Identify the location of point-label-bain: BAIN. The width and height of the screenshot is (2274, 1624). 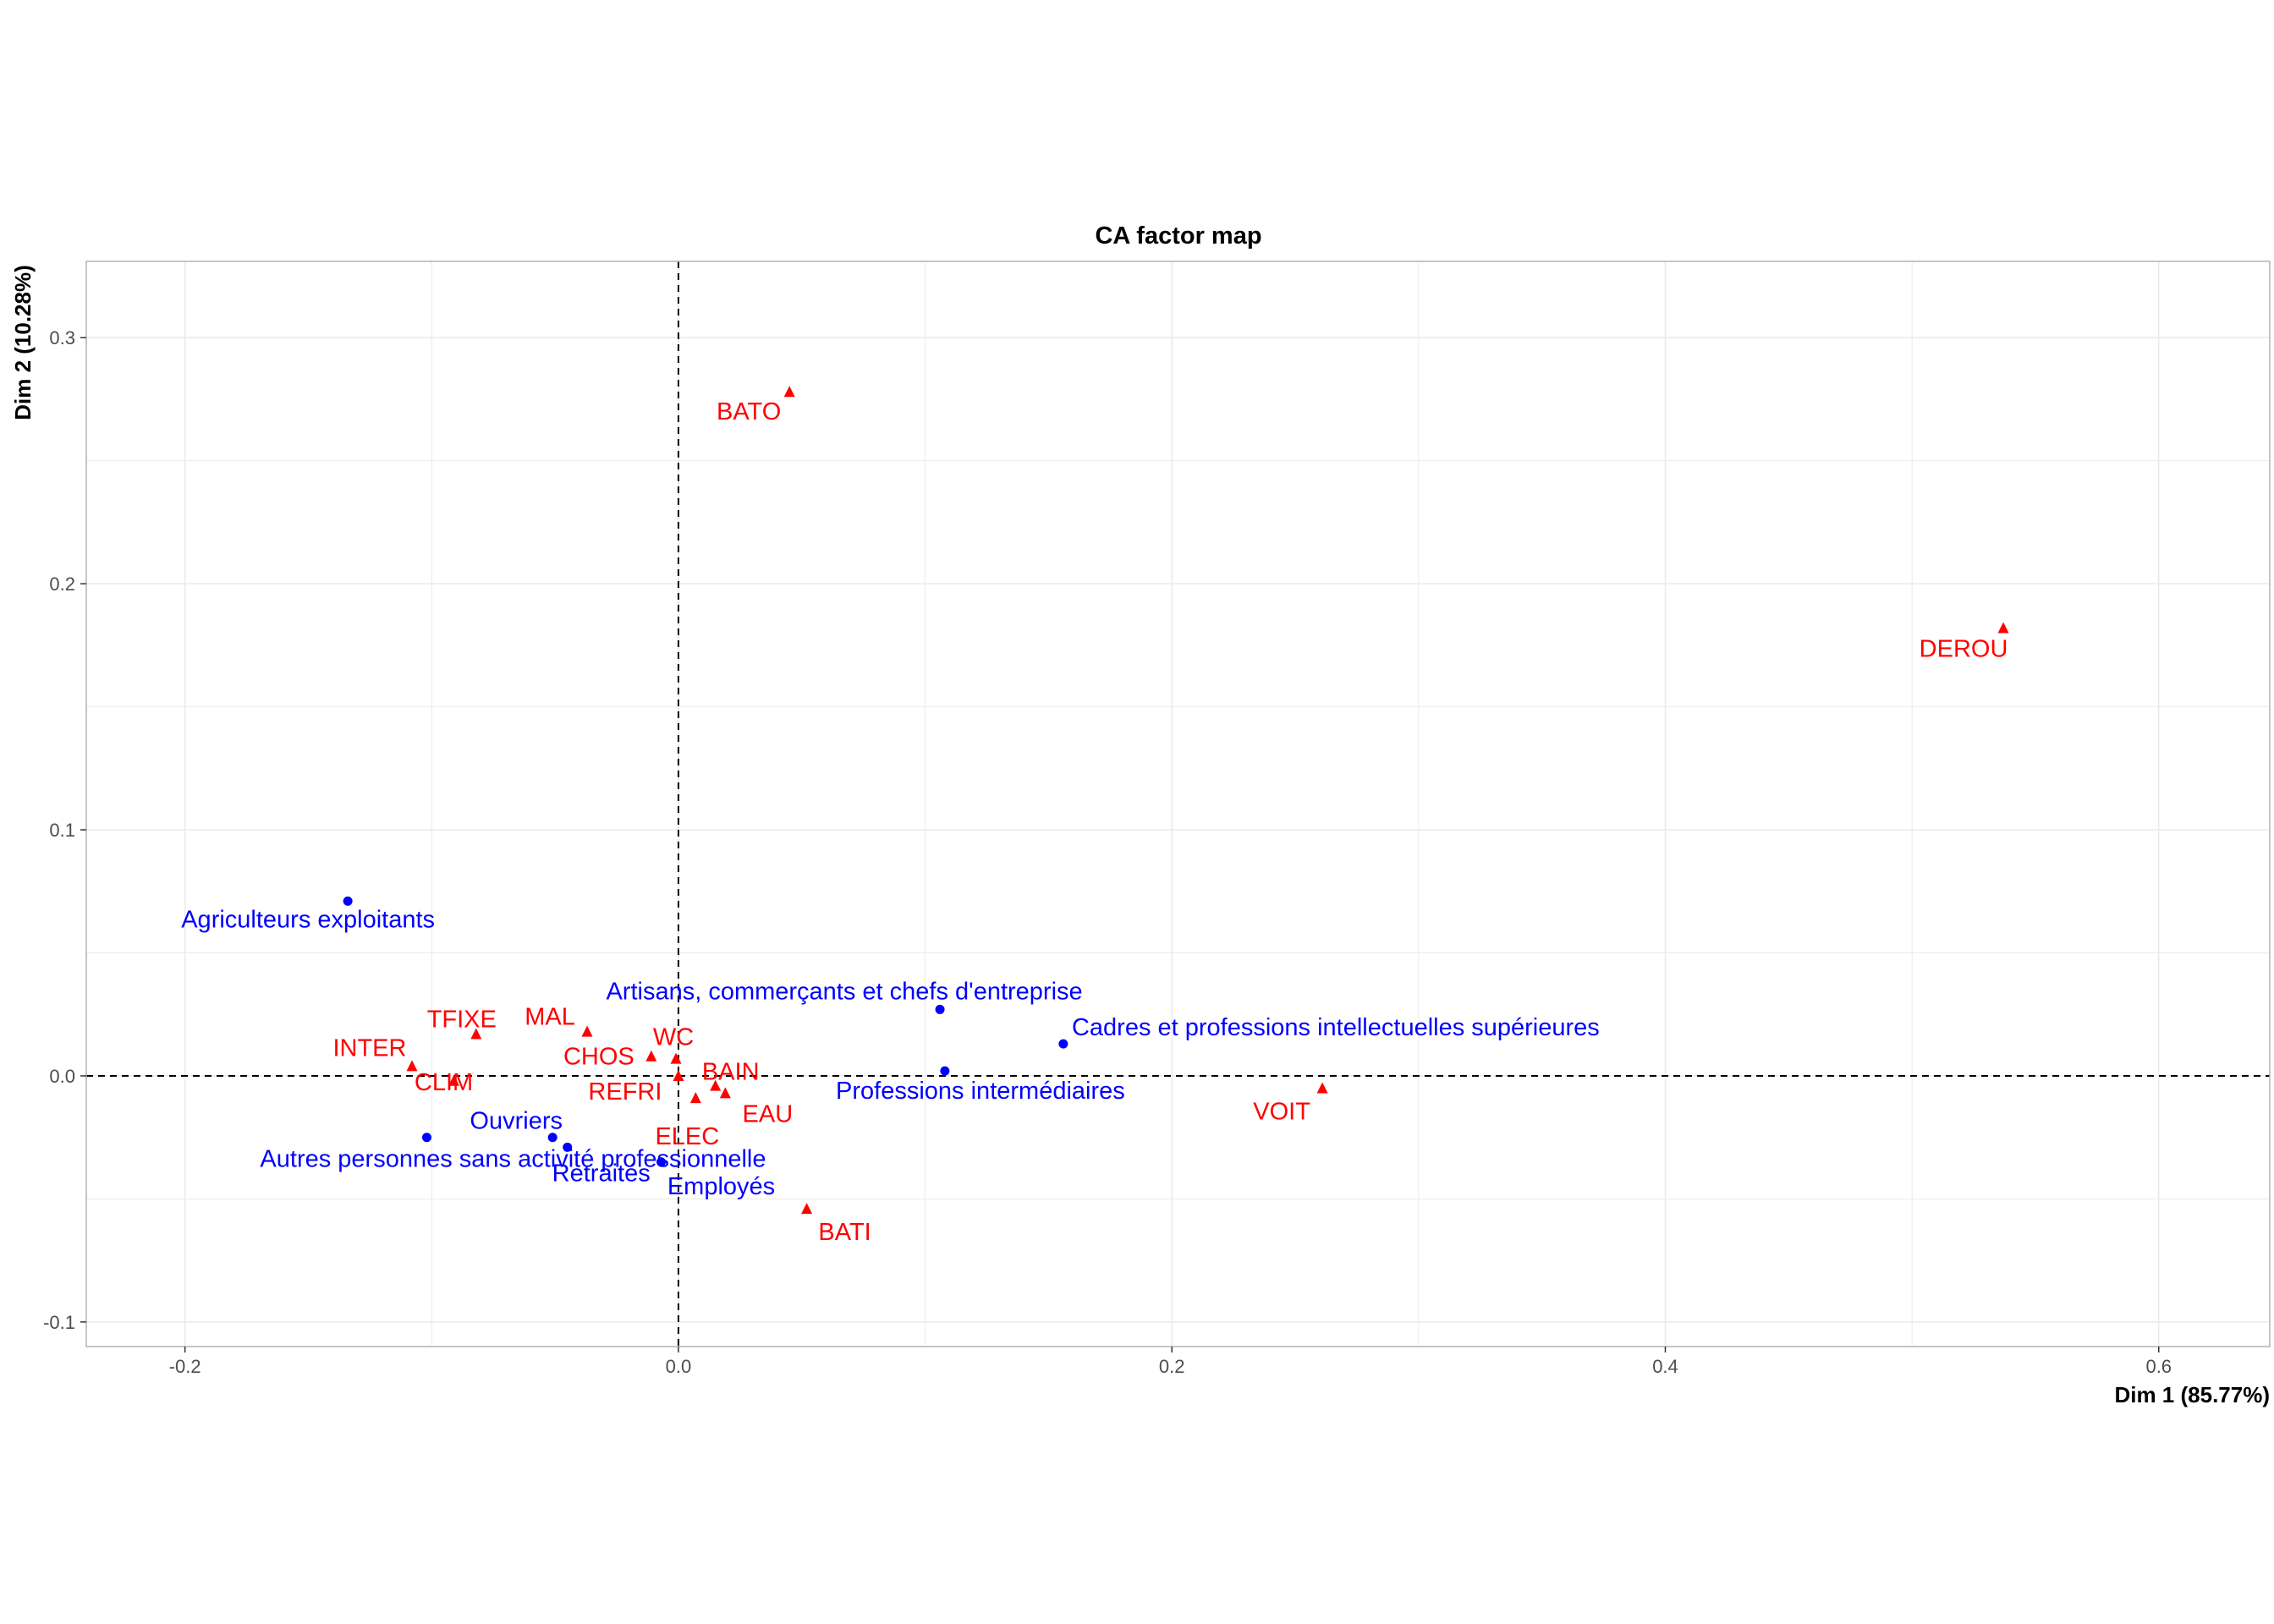
(731, 1072).